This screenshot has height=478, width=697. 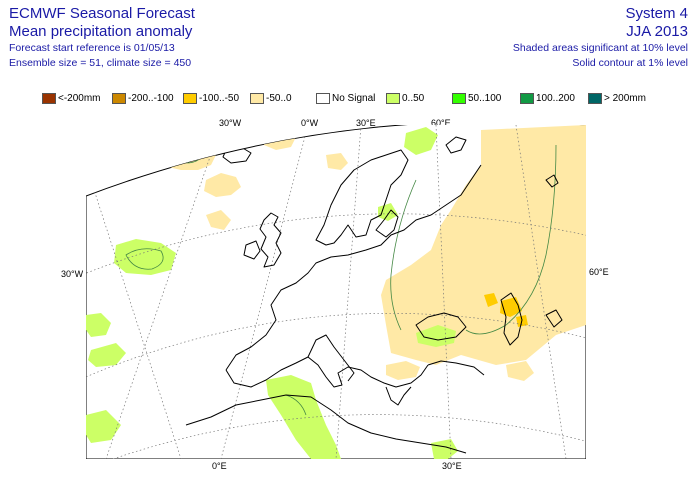 What do you see at coordinates (303, 417) in the screenshot?
I see `wet-area-italy-africa` at bounding box center [303, 417].